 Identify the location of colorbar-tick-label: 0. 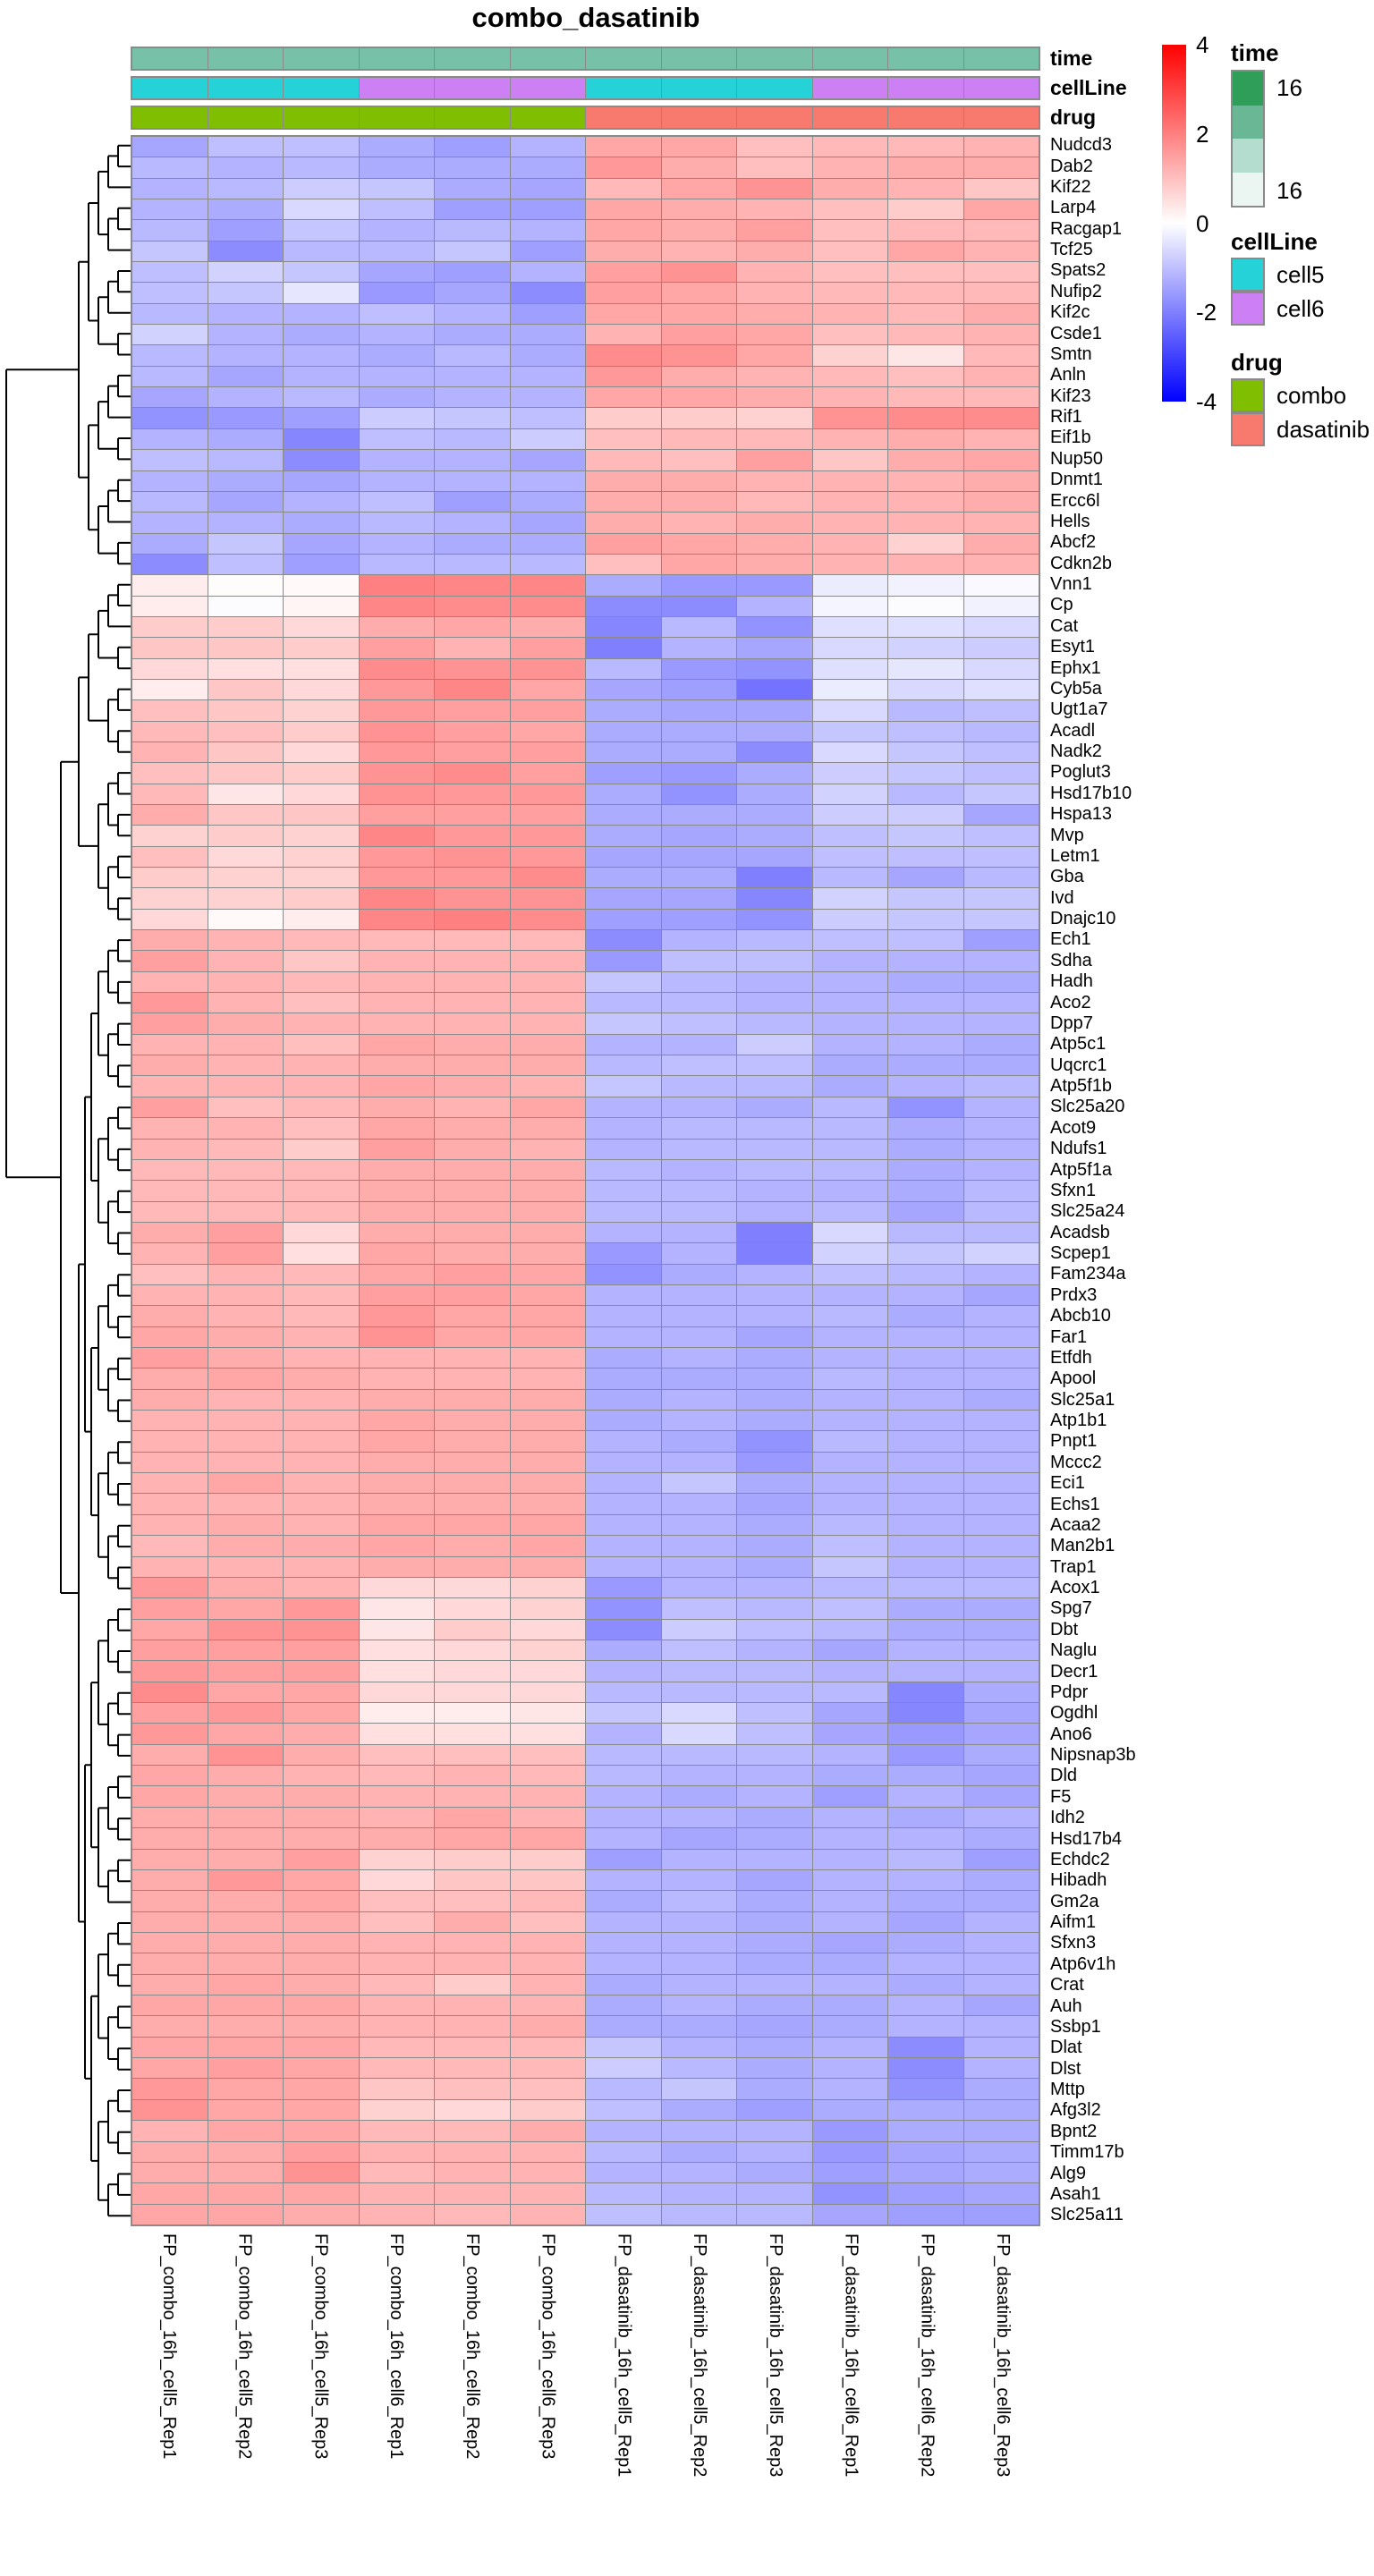
(1202, 223).